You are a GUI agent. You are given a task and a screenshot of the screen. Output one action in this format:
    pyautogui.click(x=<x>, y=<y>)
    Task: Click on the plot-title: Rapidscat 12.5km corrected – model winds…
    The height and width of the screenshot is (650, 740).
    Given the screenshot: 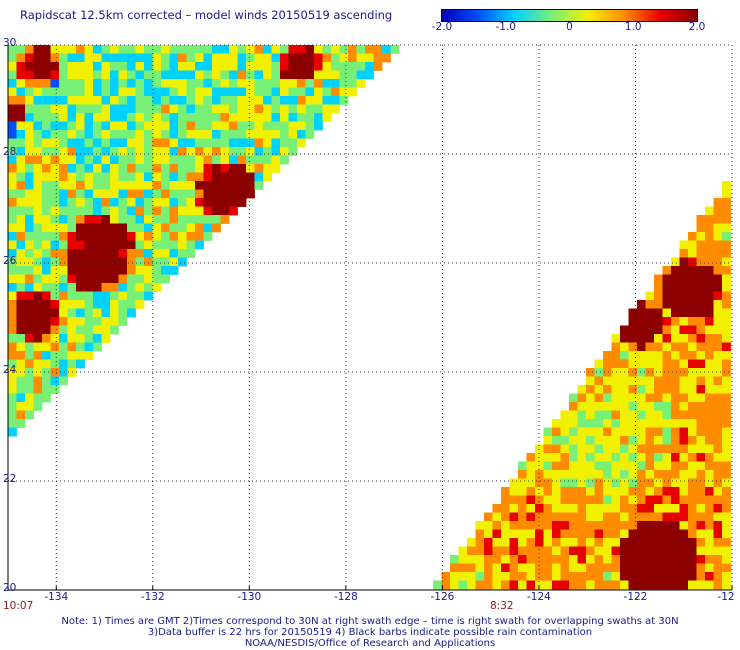 What is the action you would take?
    pyautogui.click(x=206, y=15)
    